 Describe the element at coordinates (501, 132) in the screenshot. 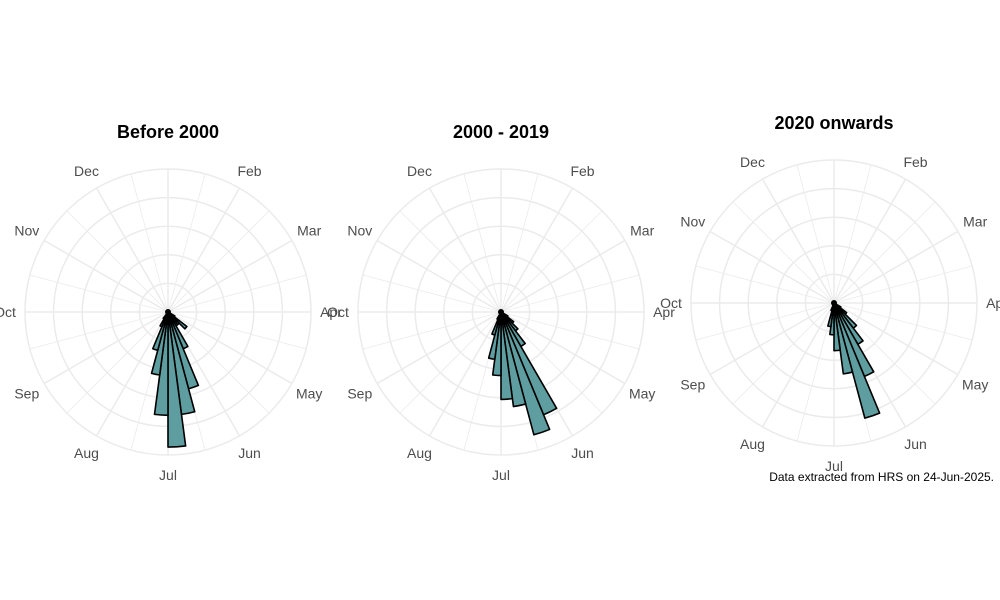

I see `panel-title: 2000 - 2019` at that location.